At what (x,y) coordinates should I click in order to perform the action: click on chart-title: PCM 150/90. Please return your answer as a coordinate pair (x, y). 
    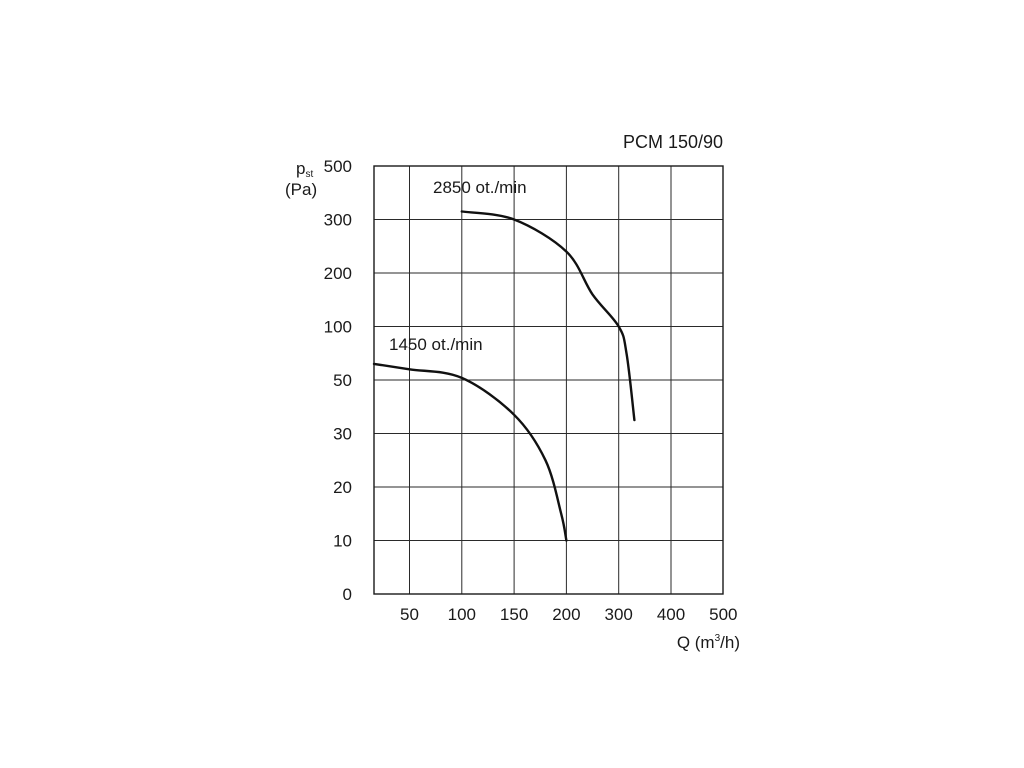
    Looking at the image, I should click on (673, 142).